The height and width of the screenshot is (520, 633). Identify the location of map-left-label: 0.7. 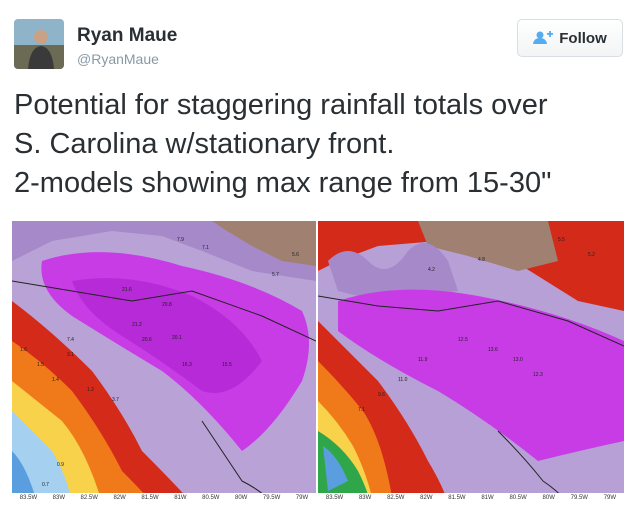
(45, 485).